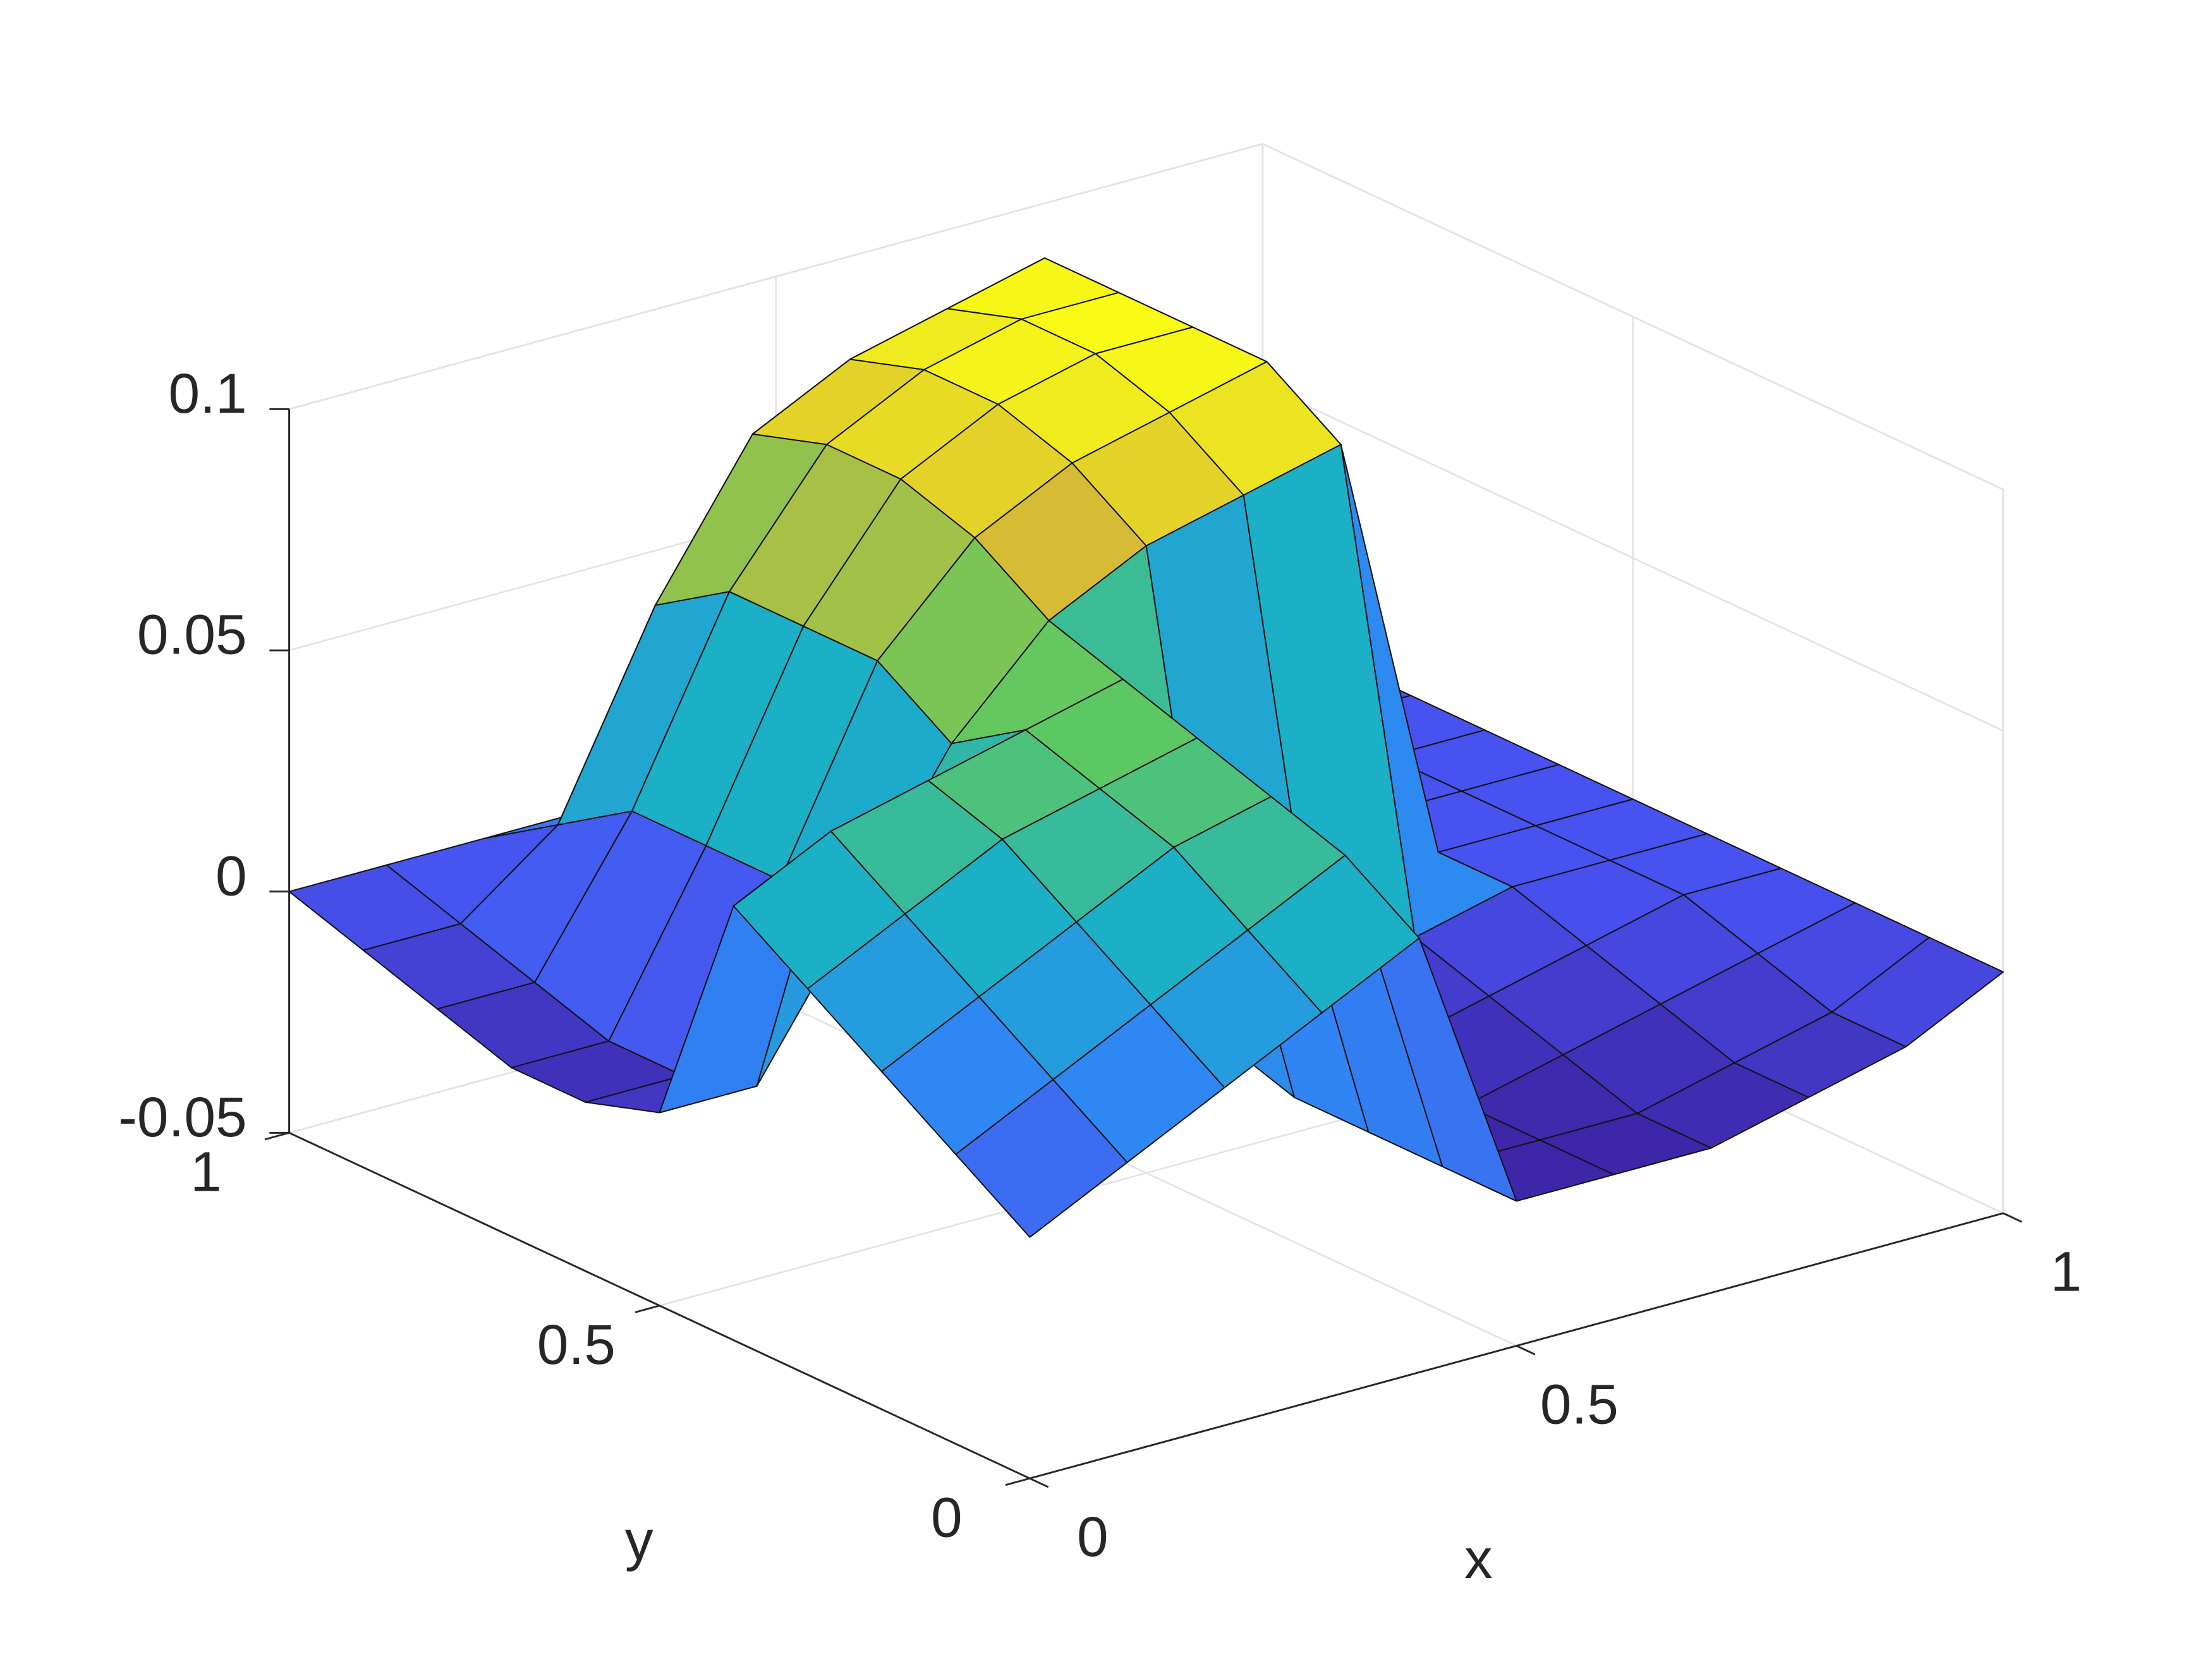 The height and width of the screenshot is (1659, 2212). Describe the element at coordinates (208, 393) in the screenshot. I see `z-tick-label: 0.1` at that location.